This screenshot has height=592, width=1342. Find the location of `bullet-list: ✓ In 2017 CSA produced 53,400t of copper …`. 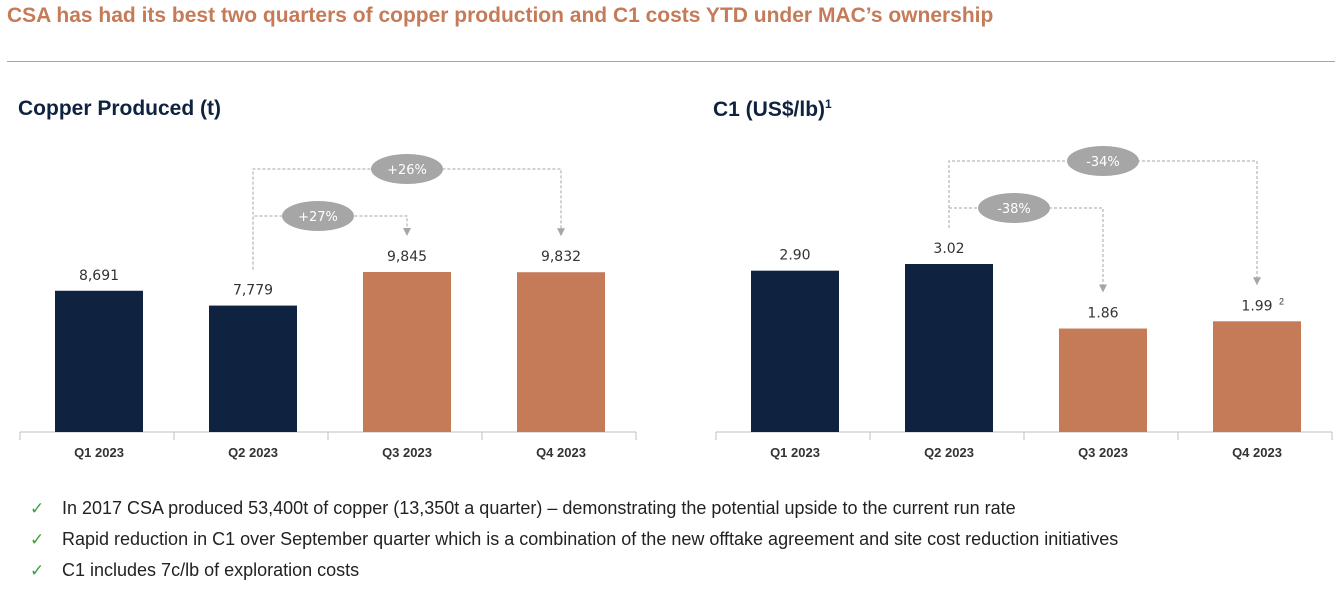

bullet-list: ✓ In 2017 CSA produced 53,400t of copper … is located at coordinates (574, 539).